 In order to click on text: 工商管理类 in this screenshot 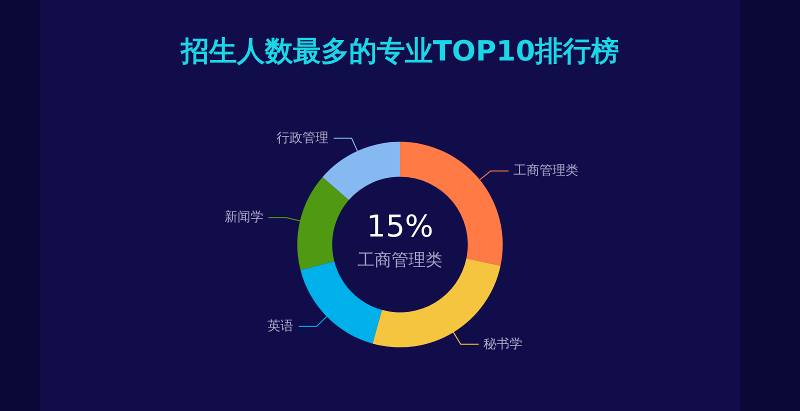, I will do `click(400, 260)`.